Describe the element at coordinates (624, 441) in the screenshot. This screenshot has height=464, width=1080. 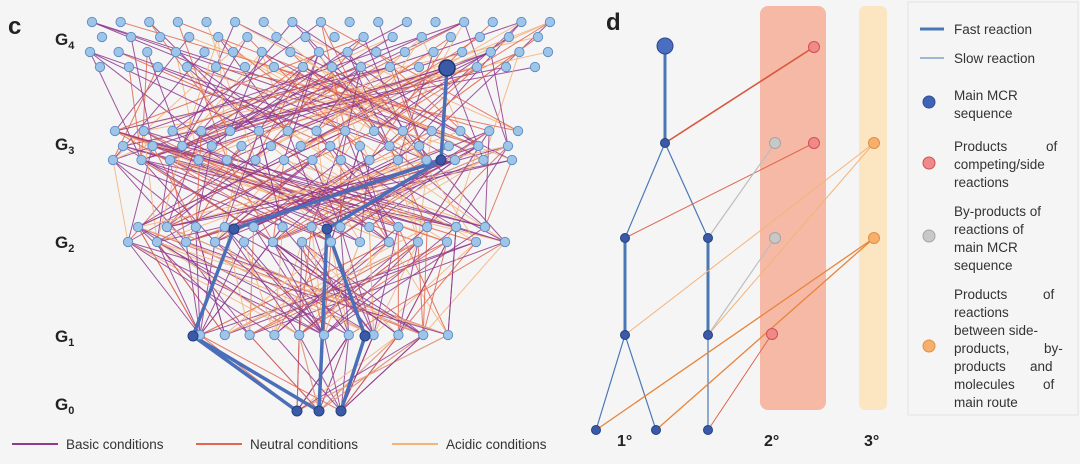
I see `degree-label-primary: 1°` at that location.